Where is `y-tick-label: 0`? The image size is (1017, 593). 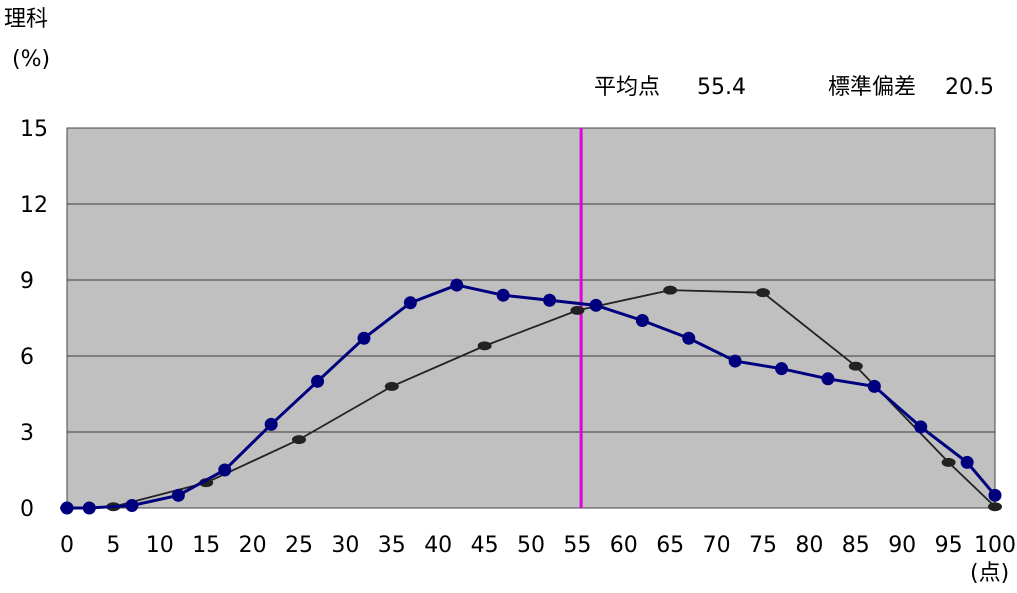 y-tick-label: 0 is located at coordinates (27, 509).